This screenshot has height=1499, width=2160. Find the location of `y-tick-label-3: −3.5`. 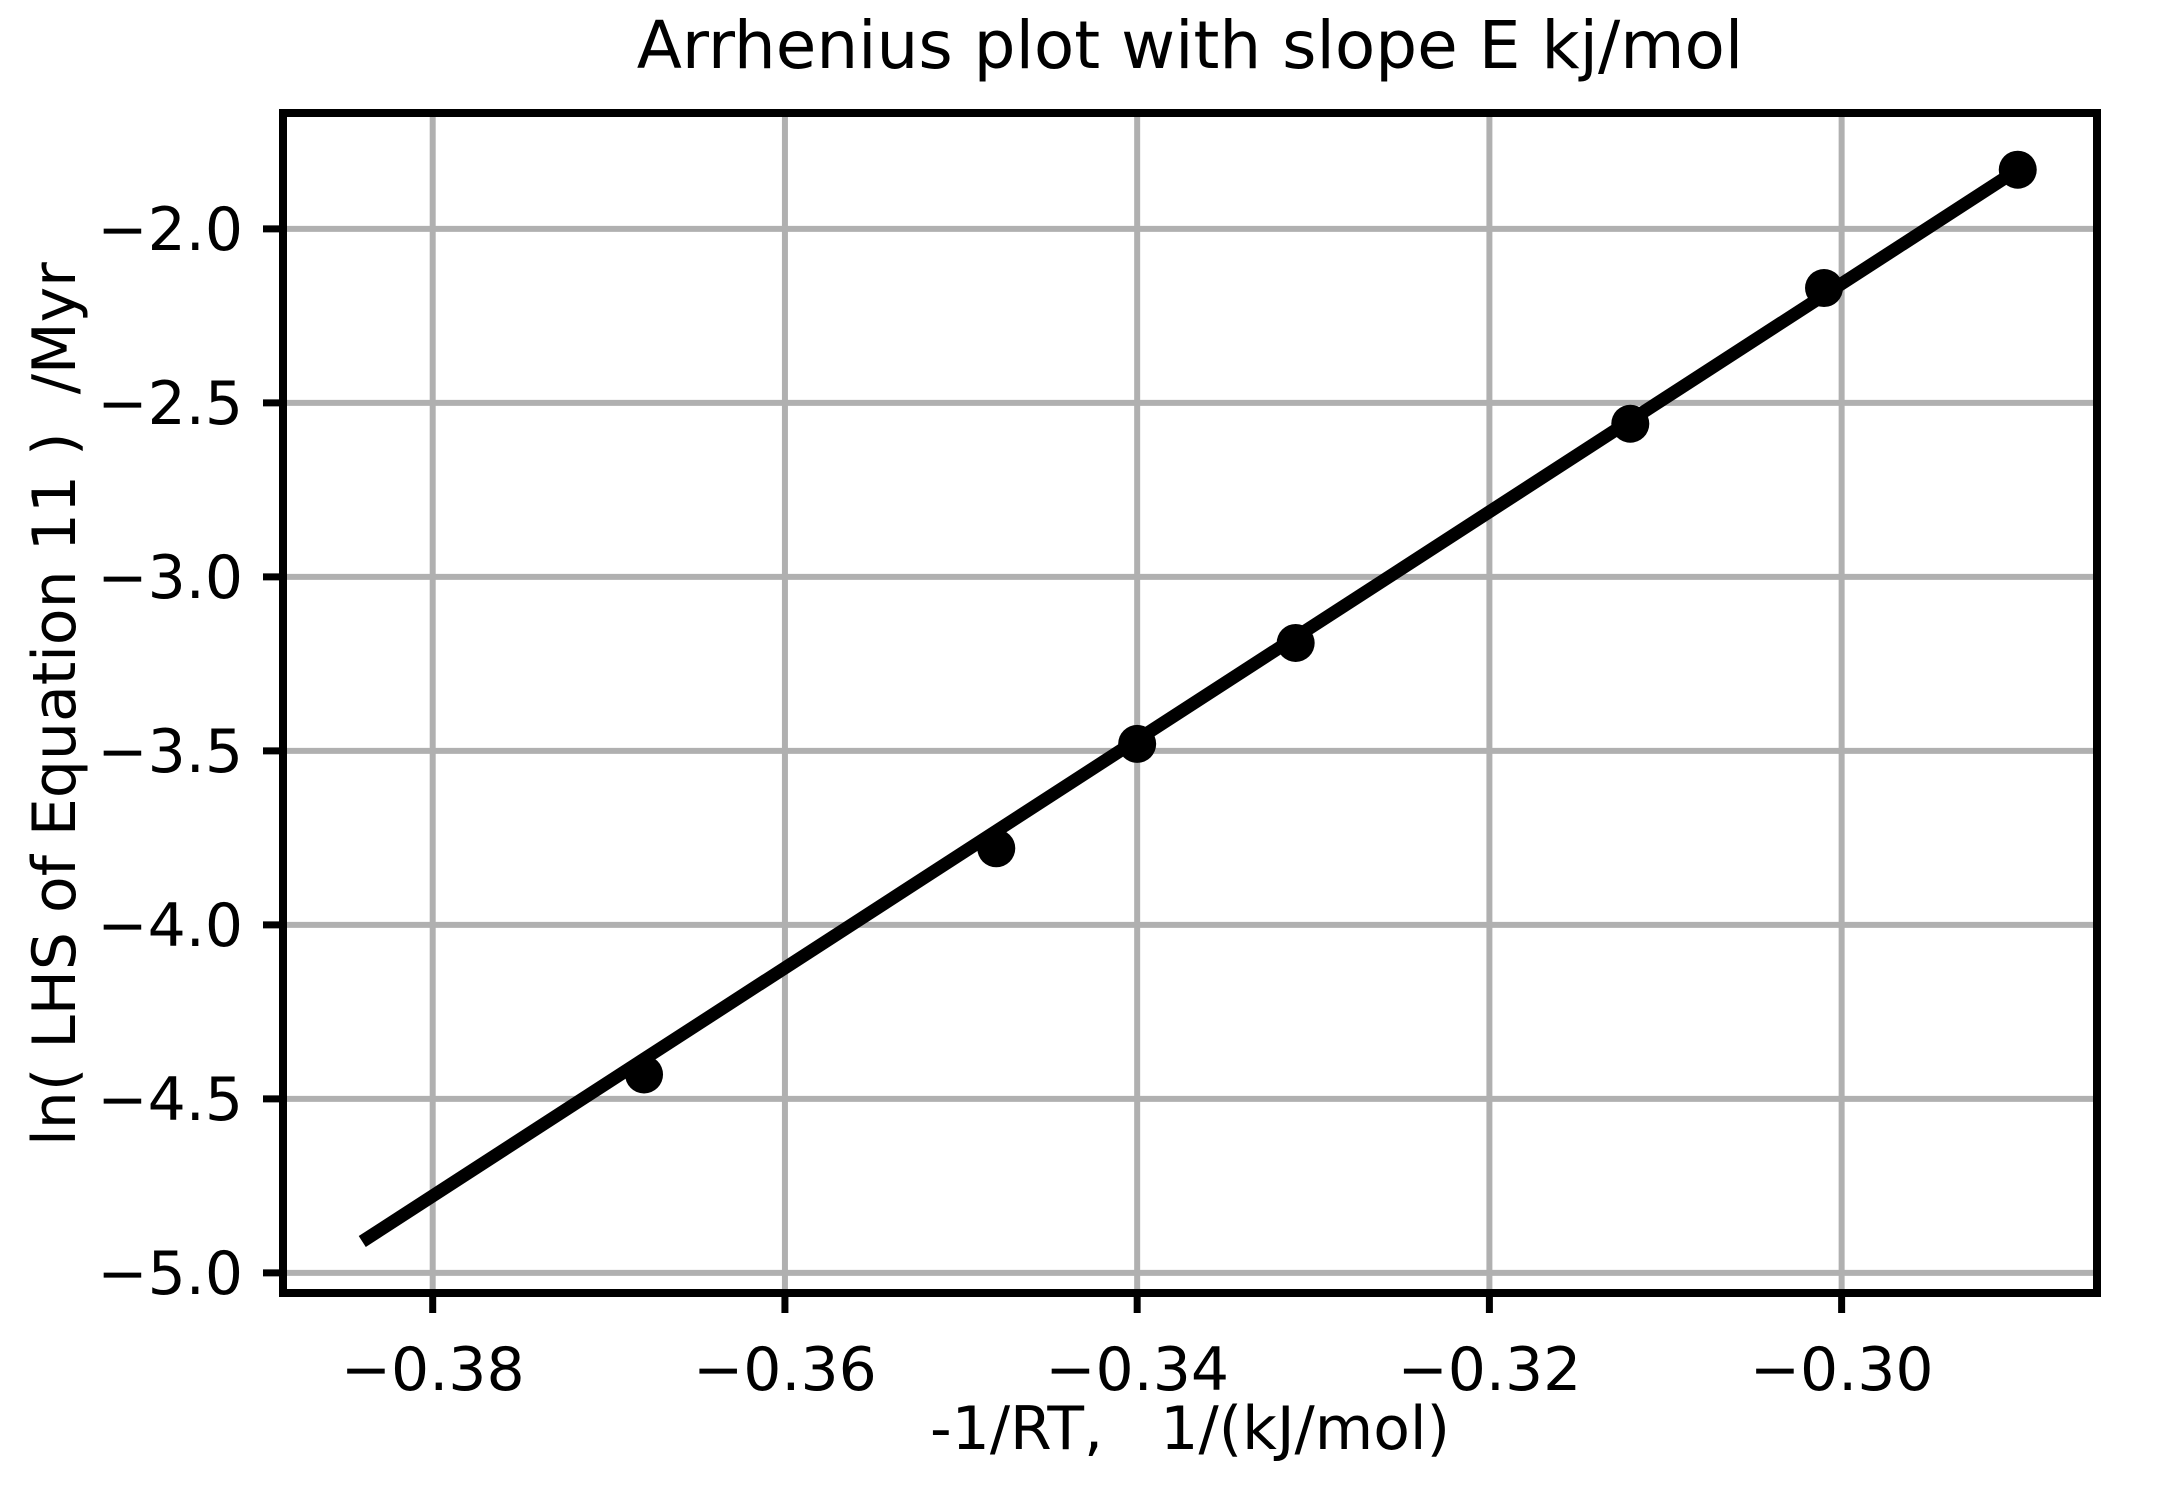

y-tick-label-3: −3.5 is located at coordinates (170, 752).